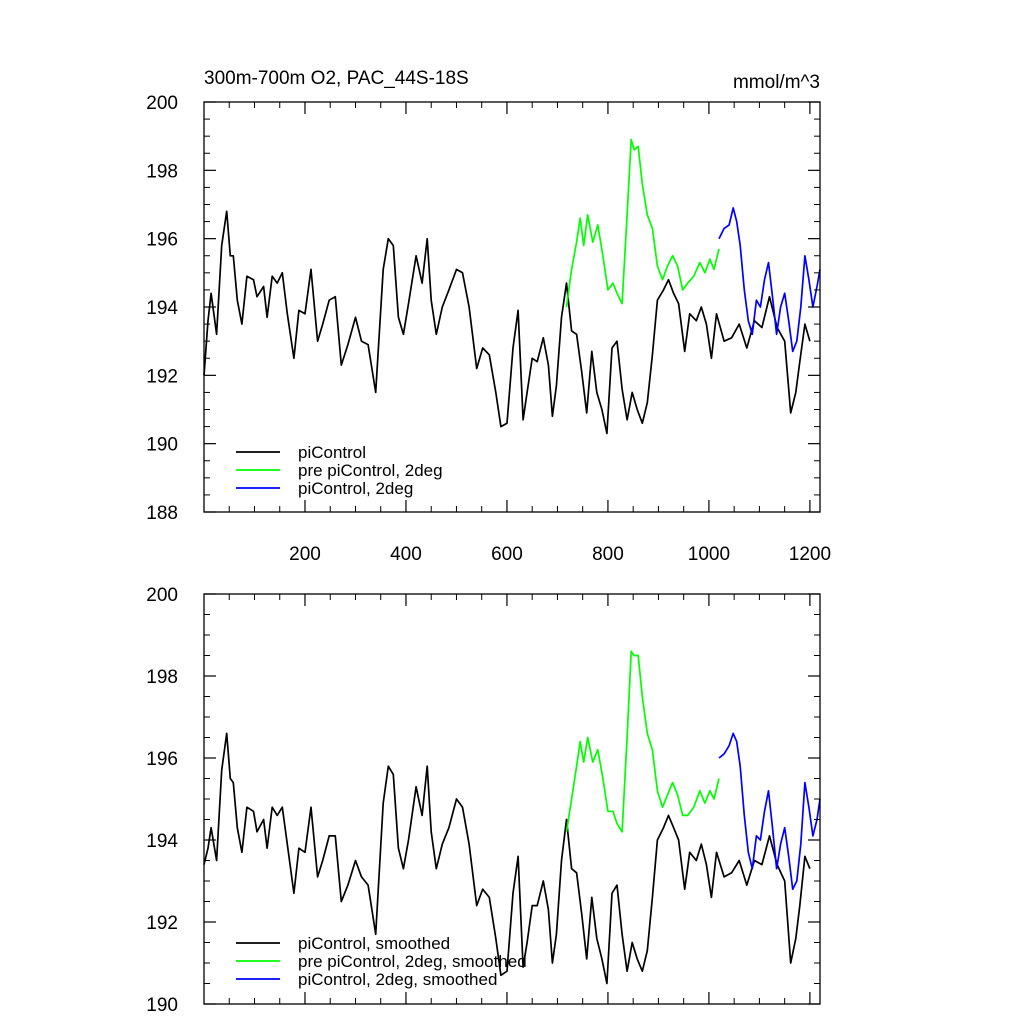 The height and width of the screenshot is (1024, 1024). What do you see at coordinates (776, 82) in the screenshot?
I see `units-label: mmol/m^3` at bounding box center [776, 82].